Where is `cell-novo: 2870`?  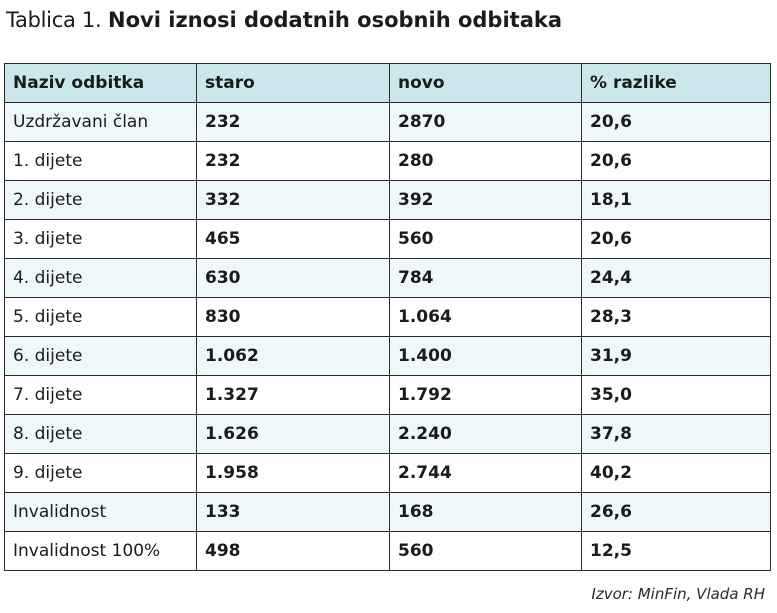 cell-novo: 2870 is located at coordinates (485, 122).